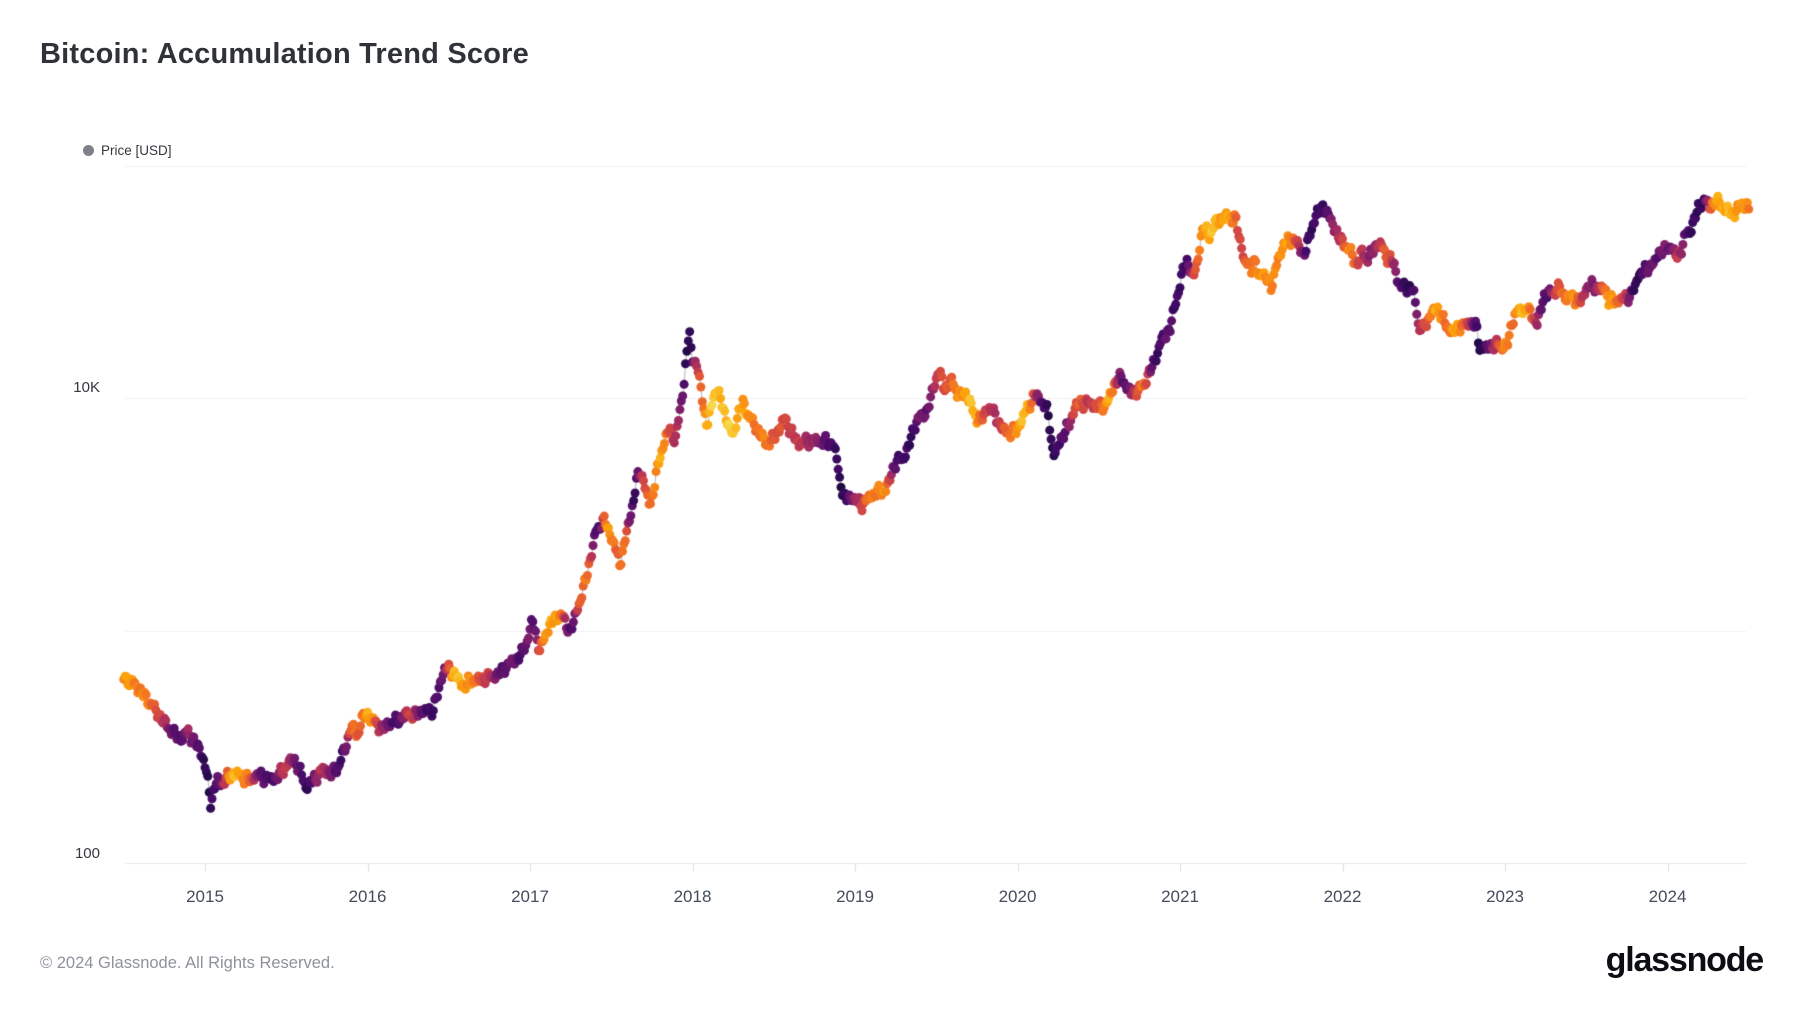 This screenshot has width=1800, height=1013. Describe the element at coordinates (1342, 896) in the screenshot. I see `x-axis-tick-label-2022: 2022` at that location.